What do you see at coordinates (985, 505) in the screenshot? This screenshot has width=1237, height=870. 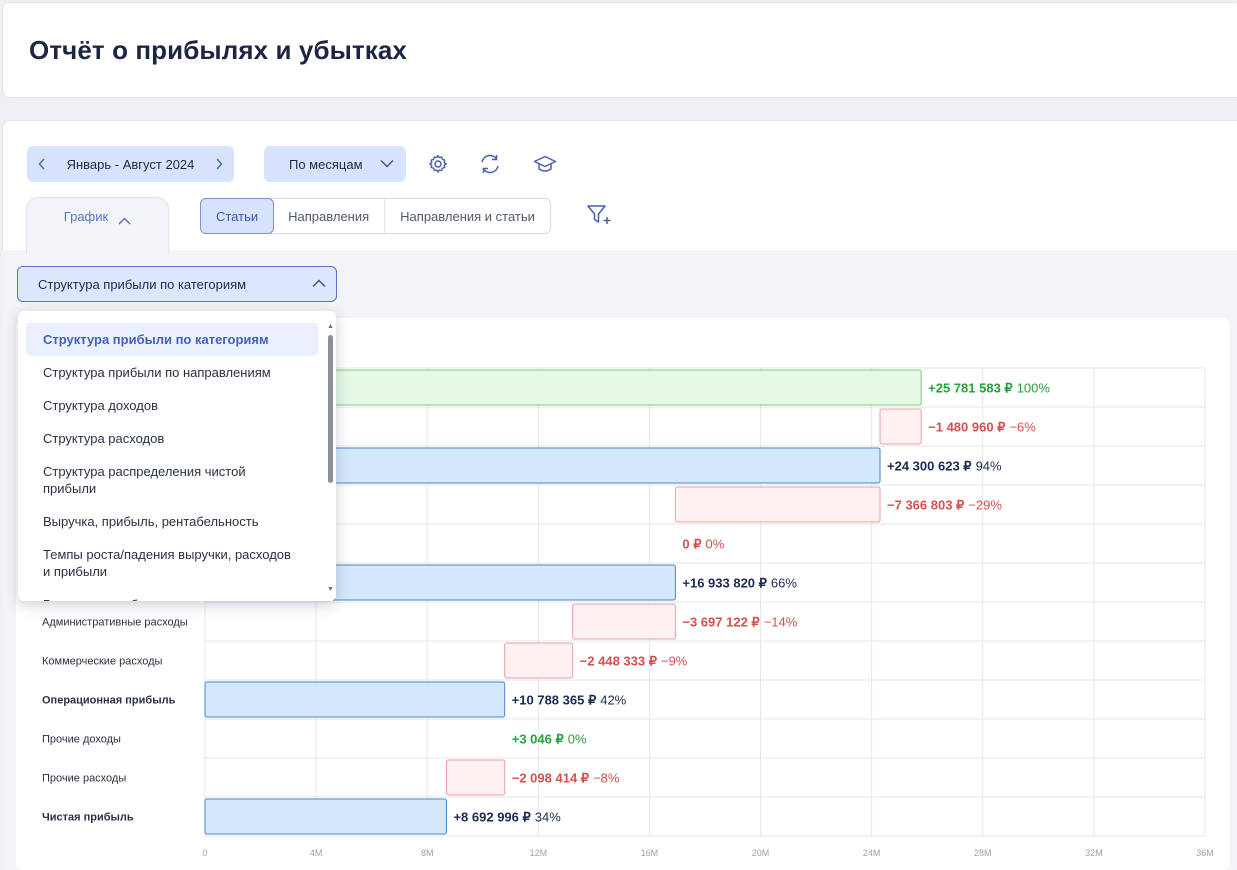 I see `data-label-percent: −29%` at bounding box center [985, 505].